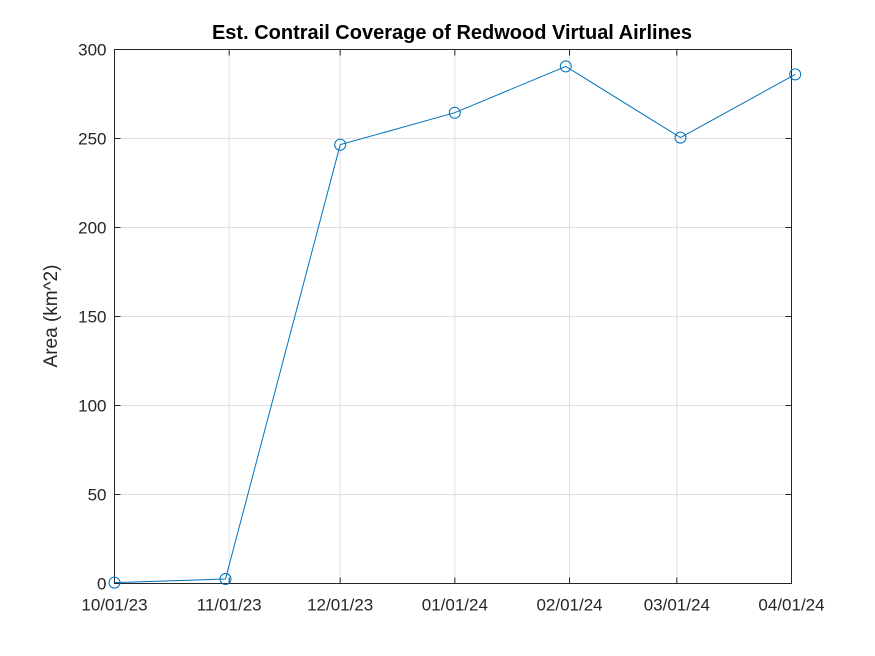  Describe the element at coordinates (92, 228) in the screenshot. I see `y-tick-label: 200` at that location.